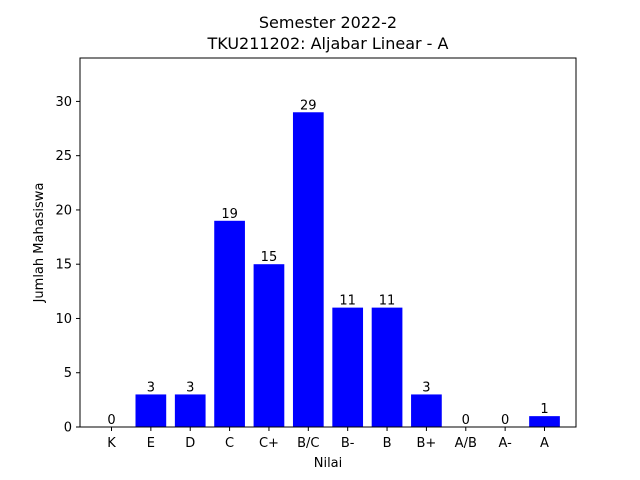 This screenshot has height=480, width=640. Describe the element at coordinates (39, 243) in the screenshot. I see `y-axis-label: Jumlah Mahasiswa` at that location.